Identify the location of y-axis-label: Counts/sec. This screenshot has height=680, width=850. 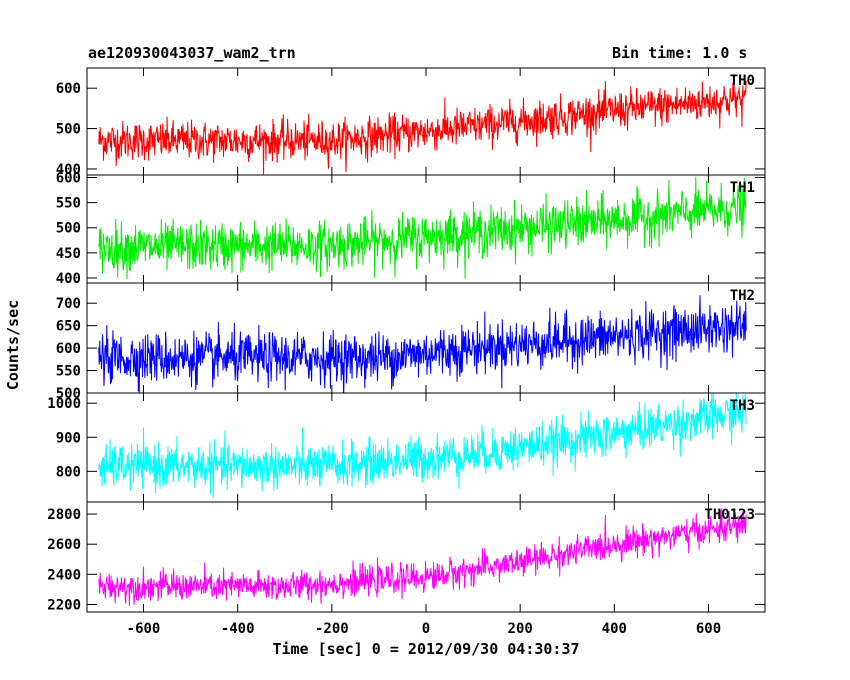
(13, 345).